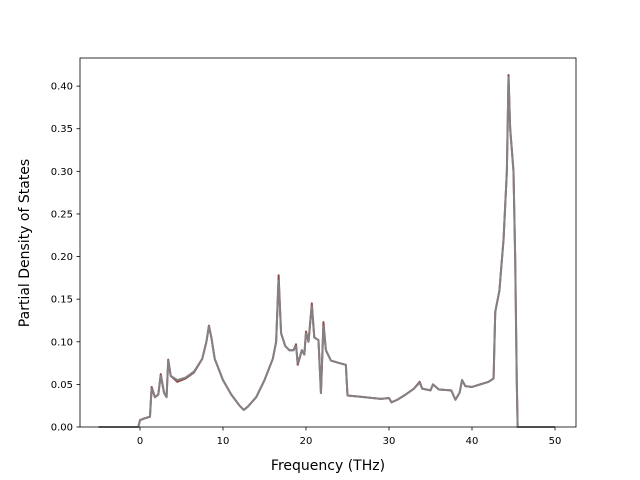 The width and height of the screenshot is (640, 480). I want to click on x-tick-label: 30, so click(389, 441).